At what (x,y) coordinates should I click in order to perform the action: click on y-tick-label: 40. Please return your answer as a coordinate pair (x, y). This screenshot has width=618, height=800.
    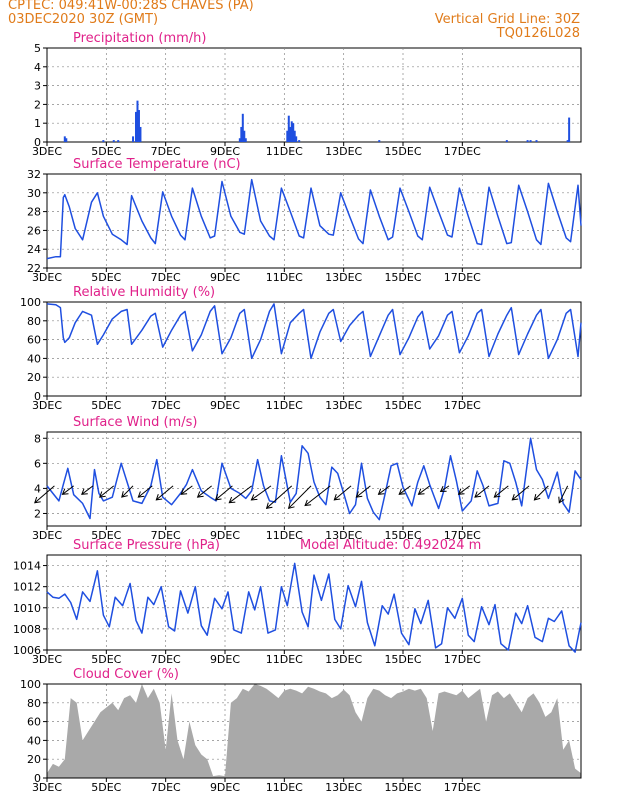
    Looking at the image, I should click on (34, 358).